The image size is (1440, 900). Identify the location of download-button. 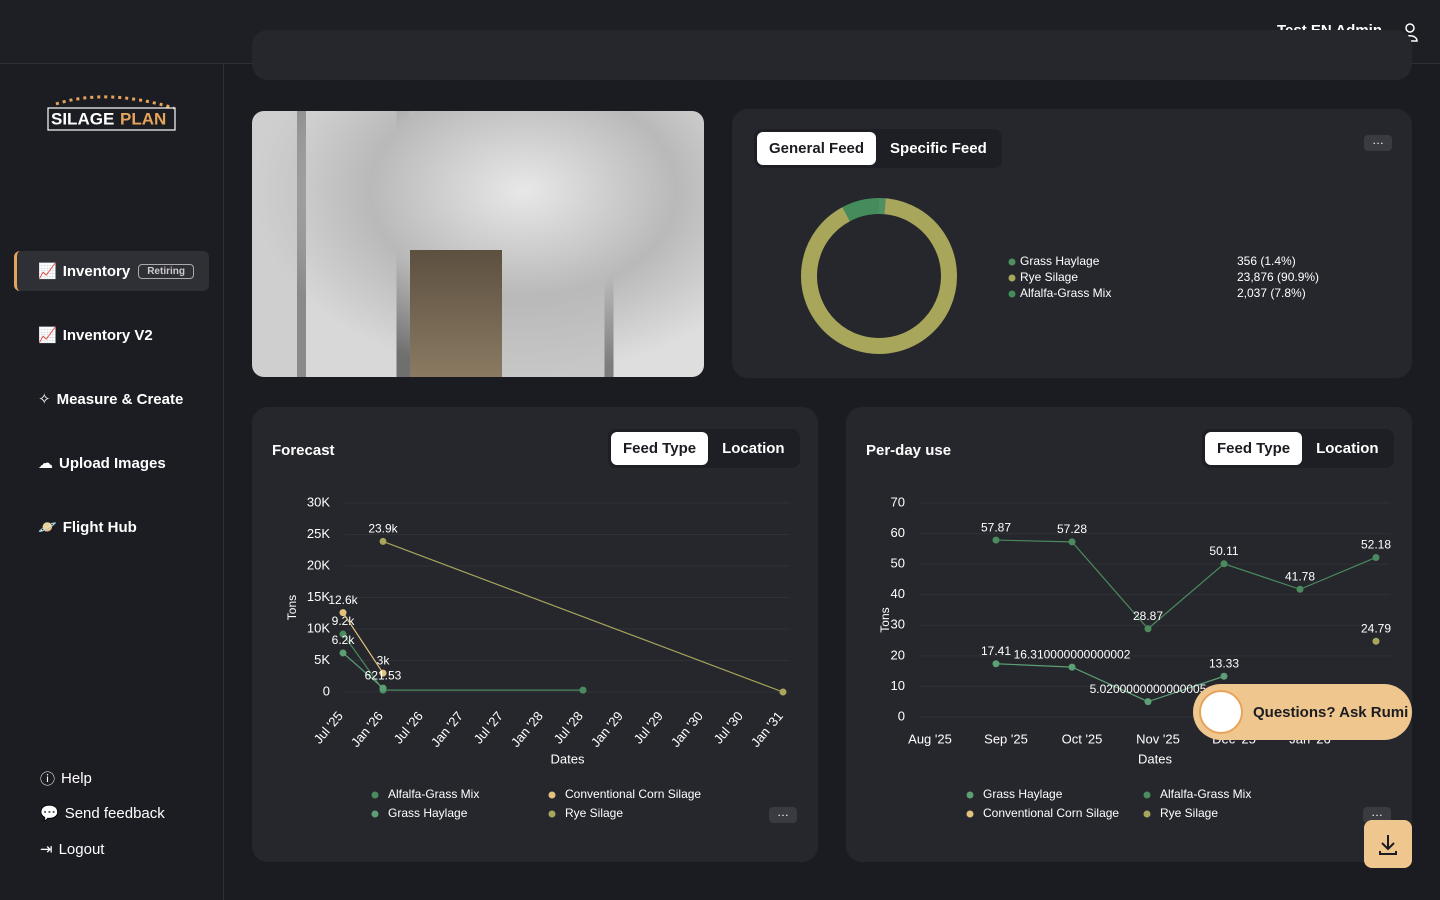
(1388, 844).